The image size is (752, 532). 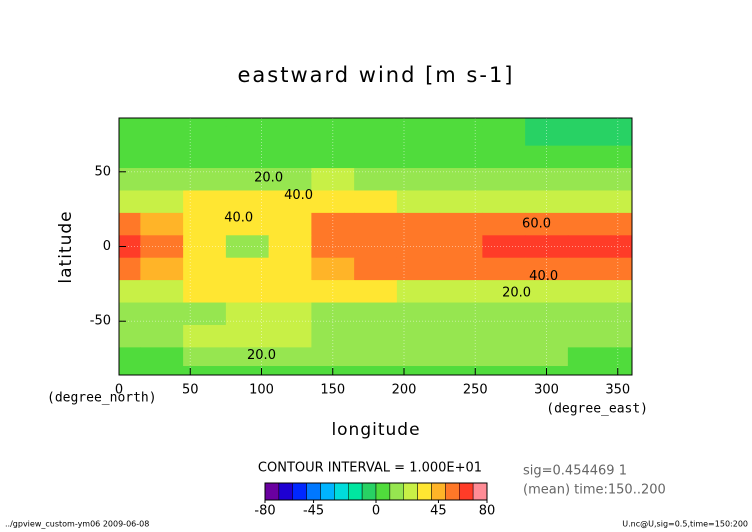 I want to click on x-axis-label: longitude, so click(x=375, y=430).